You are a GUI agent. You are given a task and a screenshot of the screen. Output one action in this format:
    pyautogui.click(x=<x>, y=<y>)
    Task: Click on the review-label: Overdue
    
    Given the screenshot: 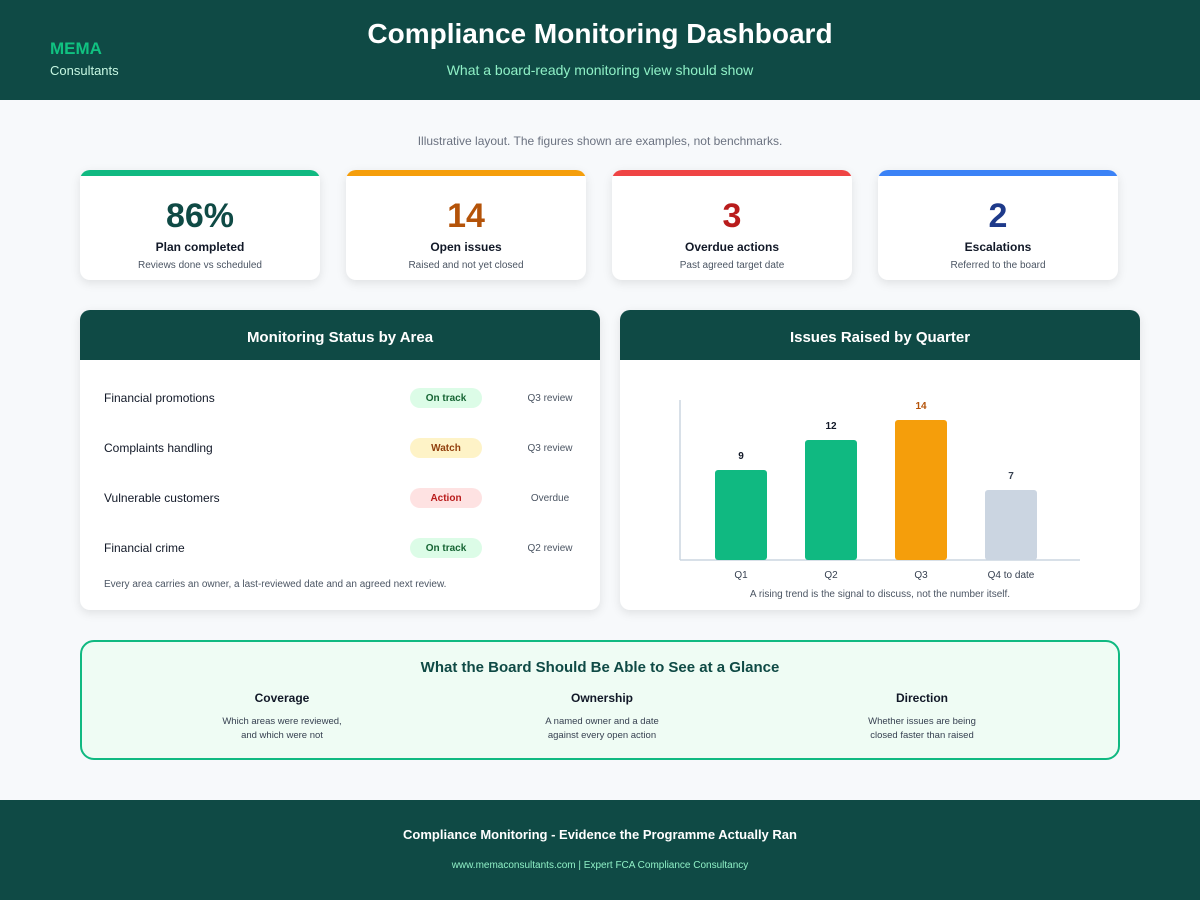 What is the action you would take?
    pyautogui.click(x=550, y=498)
    